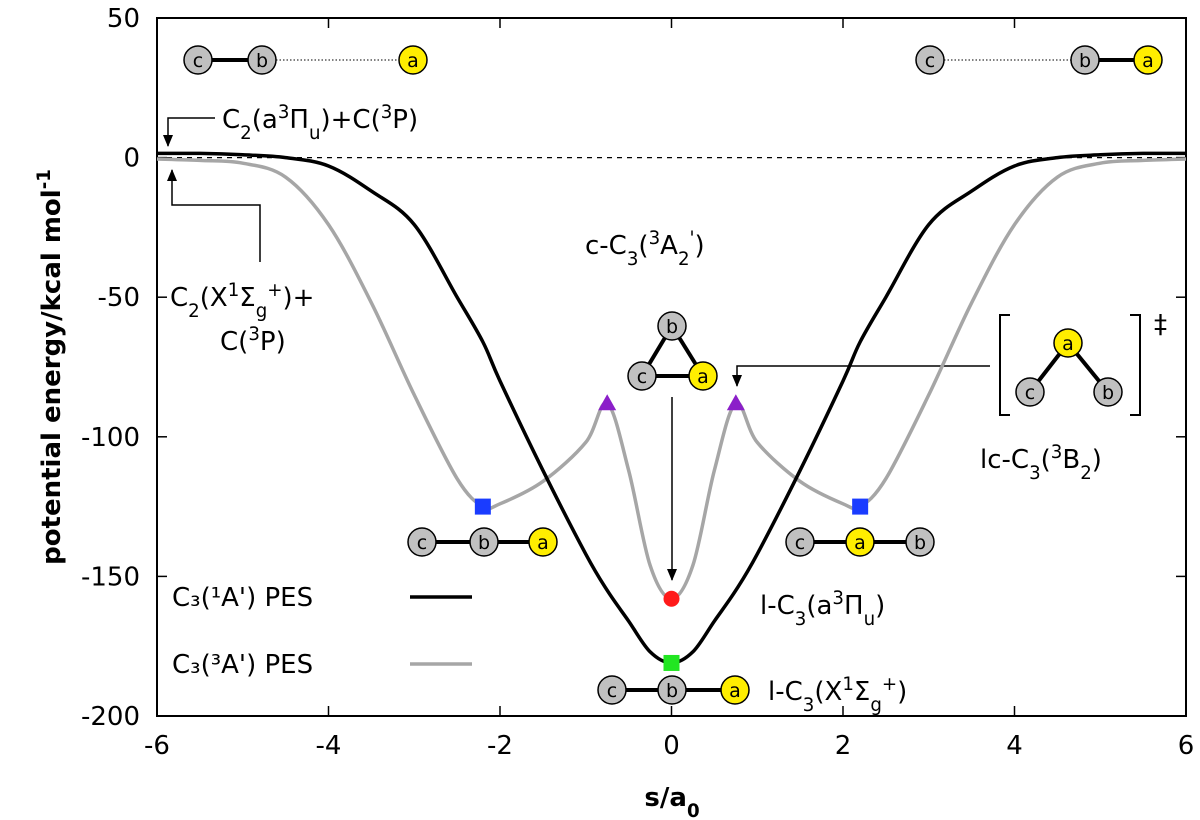 The image size is (1200, 820). What do you see at coordinates (843, 746) in the screenshot?
I see `x-tick-label: 2` at bounding box center [843, 746].